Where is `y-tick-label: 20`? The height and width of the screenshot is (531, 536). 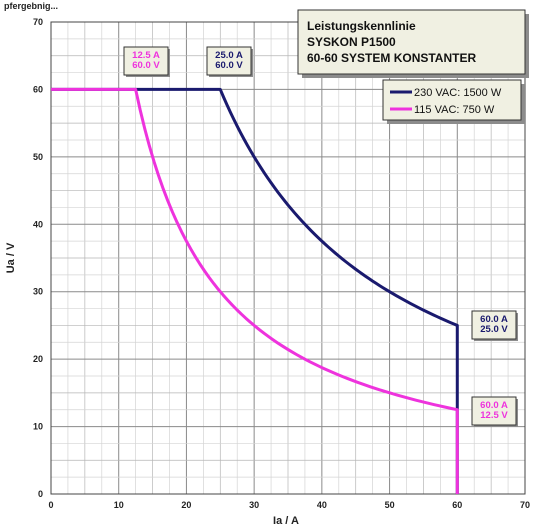 y-tick-label: 20 is located at coordinates (38, 359).